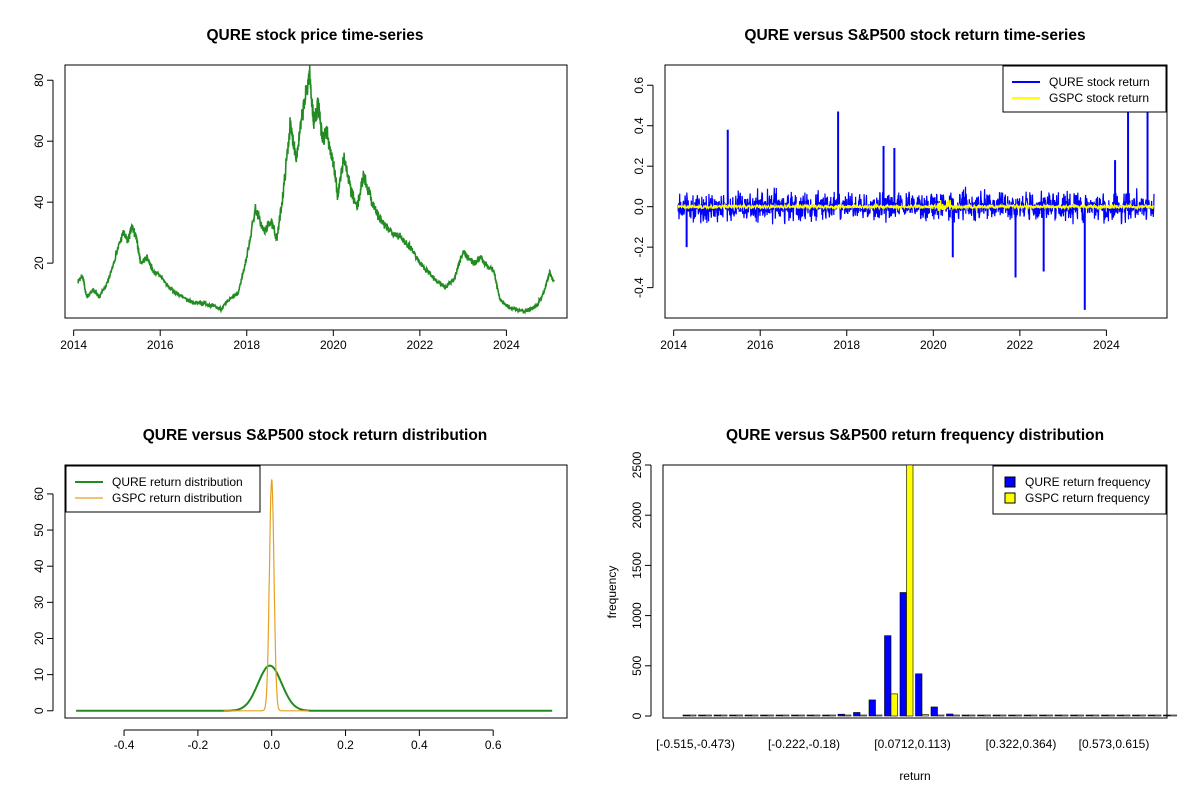 This screenshot has height=805, width=1200. Describe the element at coordinates (637, 464) in the screenshot. I see `y-tick-label: 2500` at that location.